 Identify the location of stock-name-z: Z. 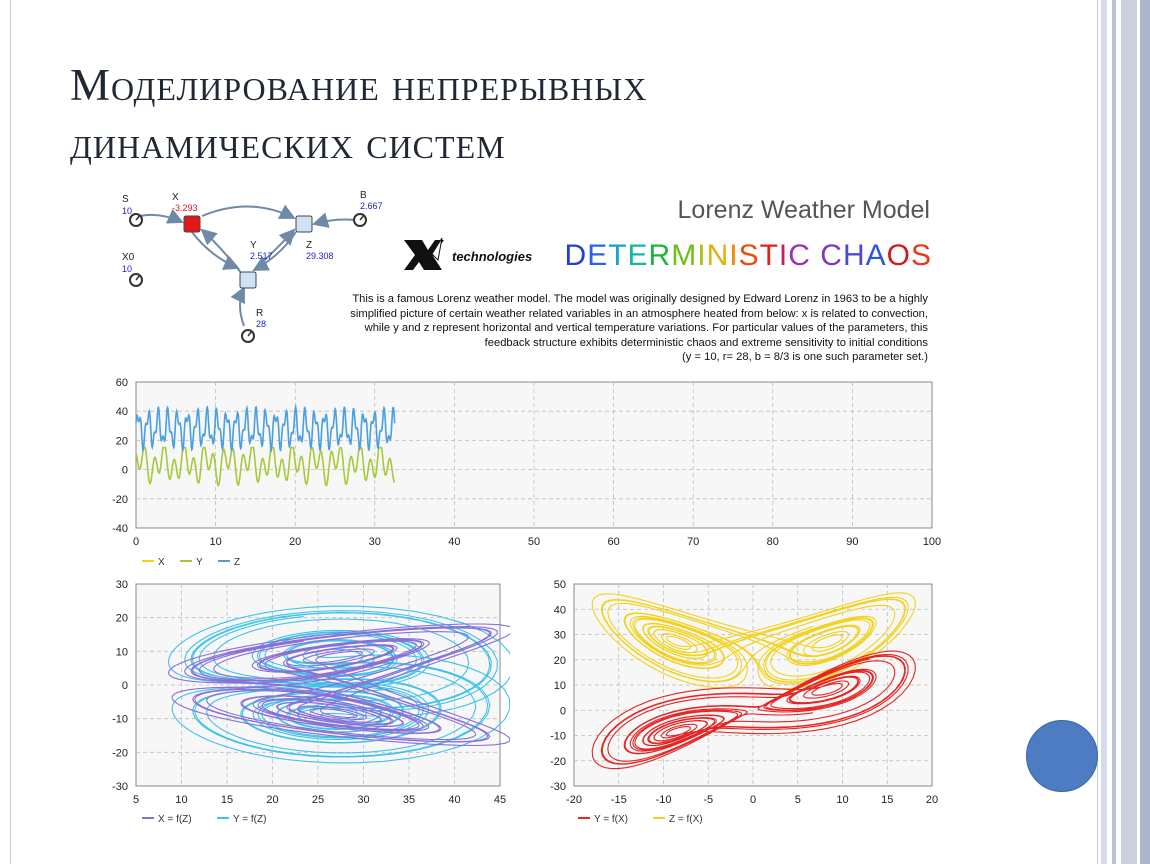
(309, 245).